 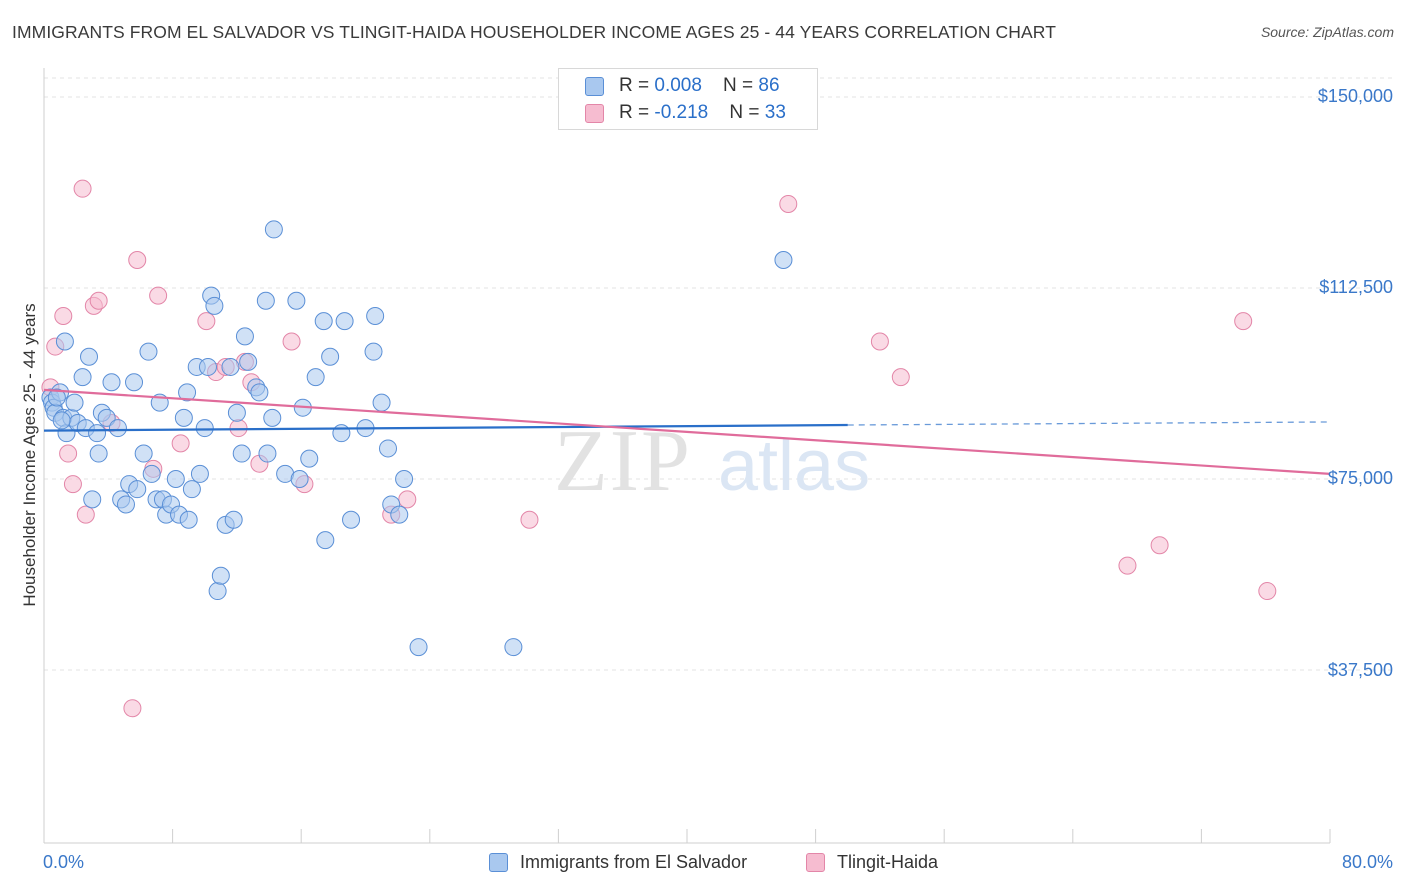 What do you see at coordinates (688, 99) in the screenshot?
I see `correlation-legend: R = 0.008 N = 86 R = -0.218 N = 33` at bounding box center [688, 99].